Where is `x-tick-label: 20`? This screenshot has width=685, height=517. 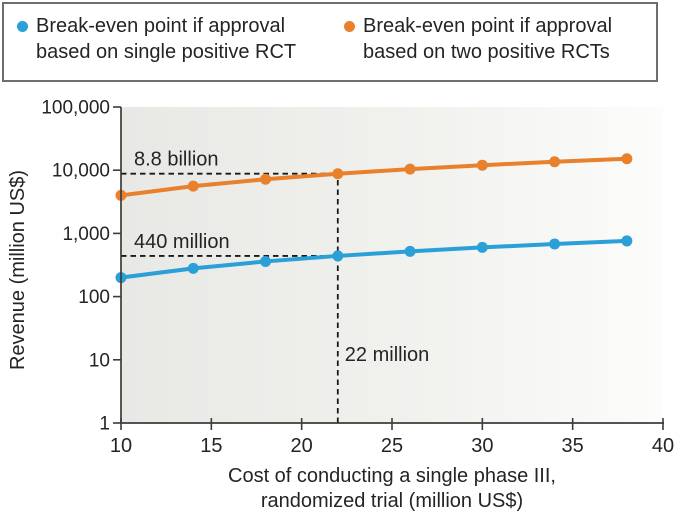 x-tick-label: 20 is located at coordinates (302, 446).